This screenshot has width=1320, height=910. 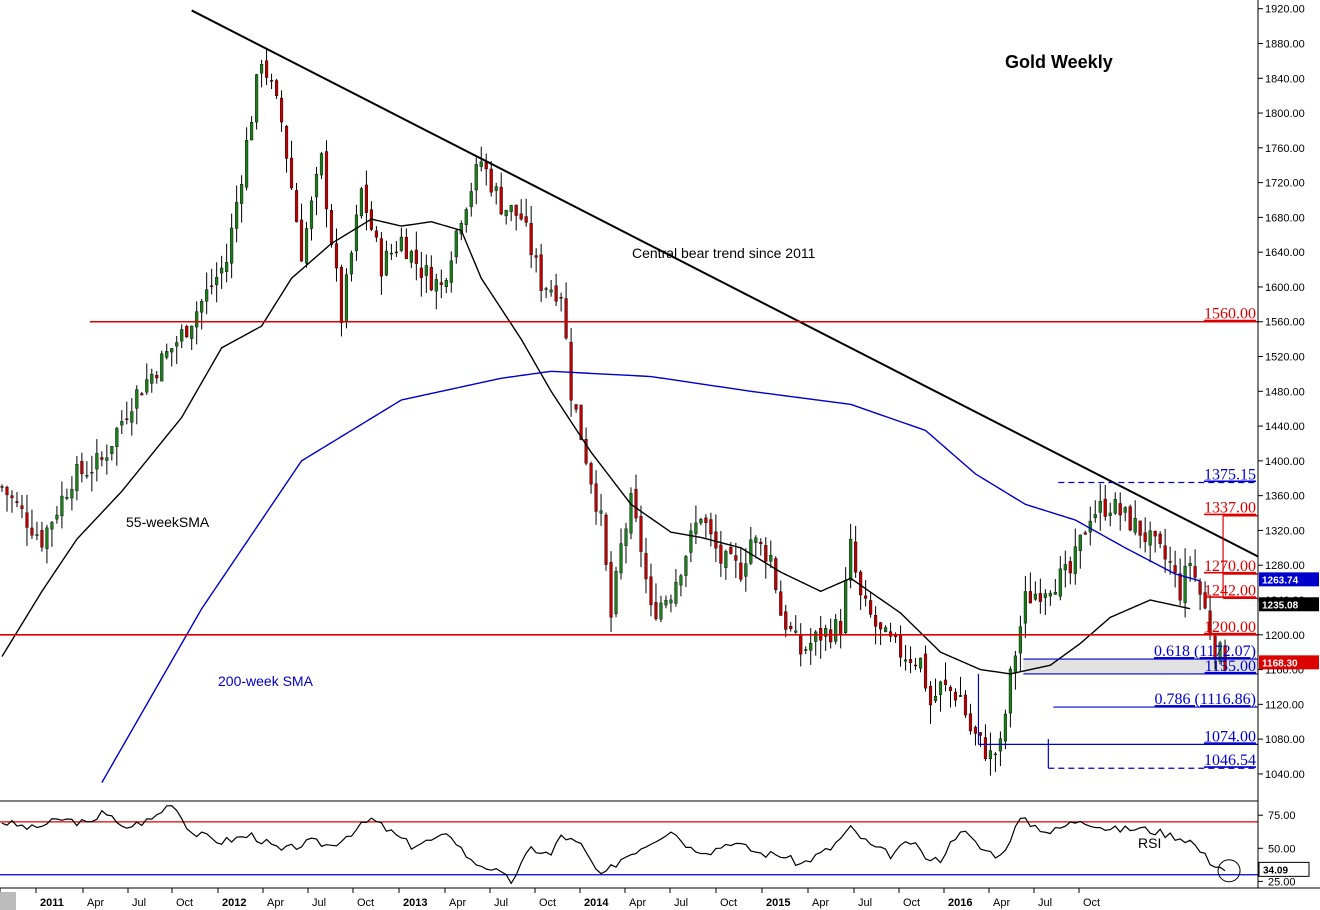 I want to click on sma55-label: 55-weekSMA, so click(x=168, y=522).